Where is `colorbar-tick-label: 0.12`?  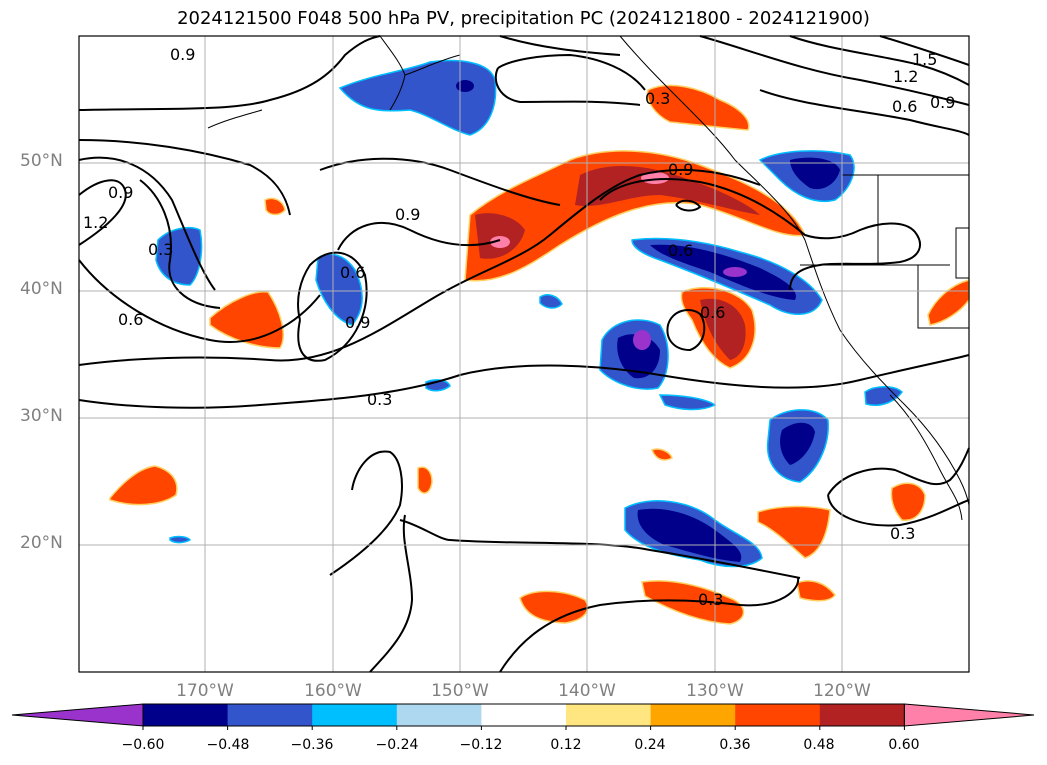 colorbar-tick-label: 0.12 is located at coordinates (566, 745).